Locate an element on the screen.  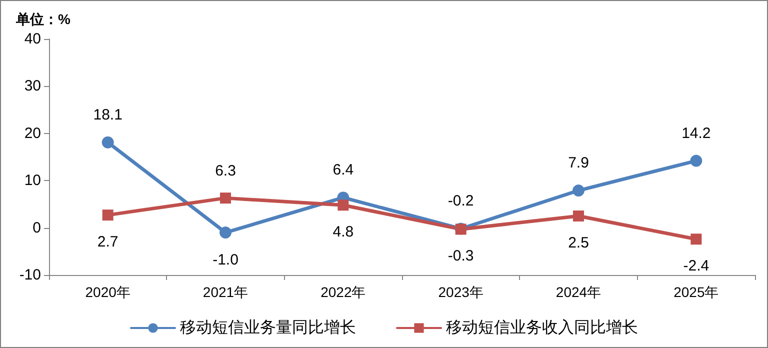
x-tick-label: 2020年 is located at coordinates (107, 292).